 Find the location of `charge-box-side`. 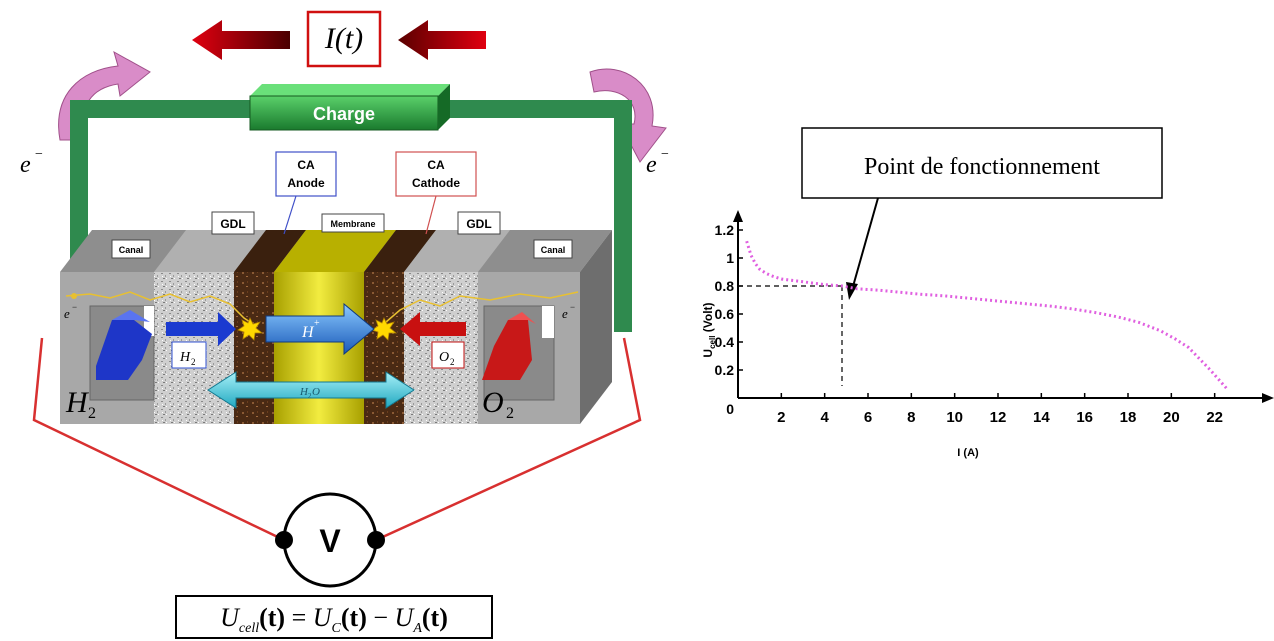

charge-box-side is located at coordinates (444, 107).